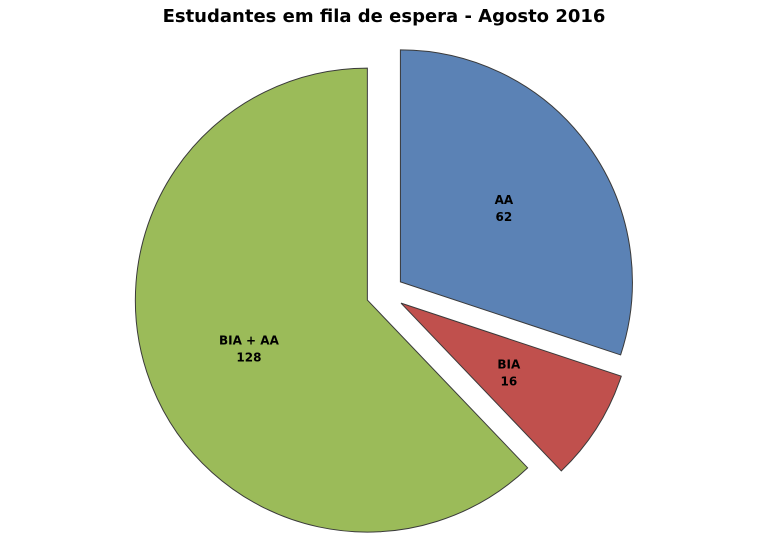  Describe the element at coordinates (504, 200) in the screenshot. I see `slice-category-label: AA` at that location.